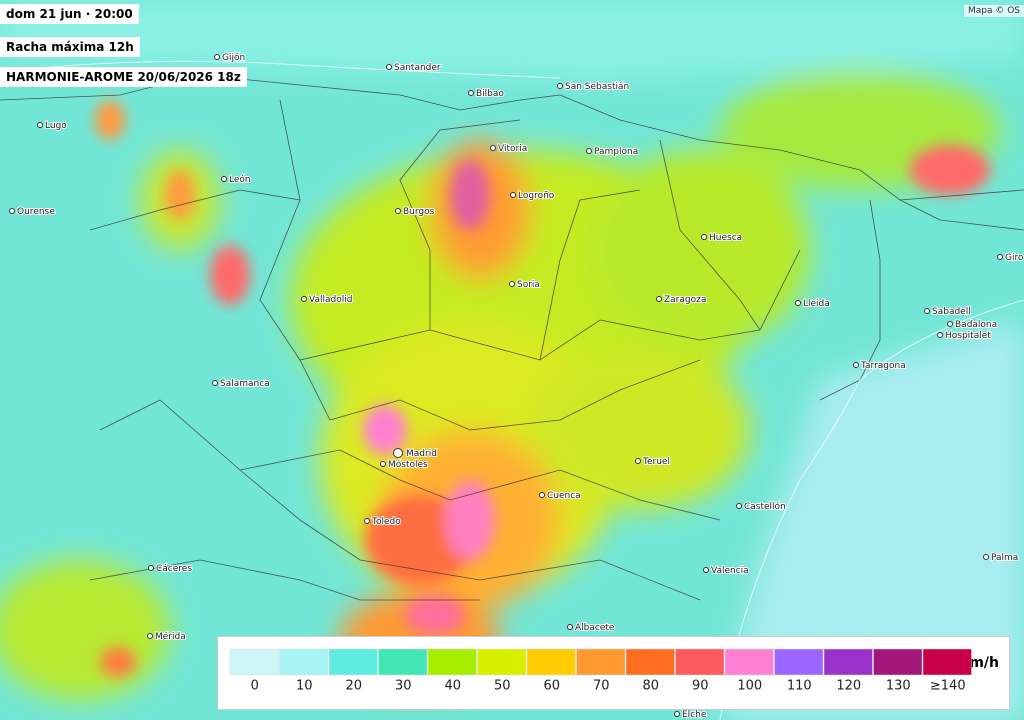  Describe the element at coordinates (512, 149) in the screenshot. I see `city-label: Vitoria` at that location.